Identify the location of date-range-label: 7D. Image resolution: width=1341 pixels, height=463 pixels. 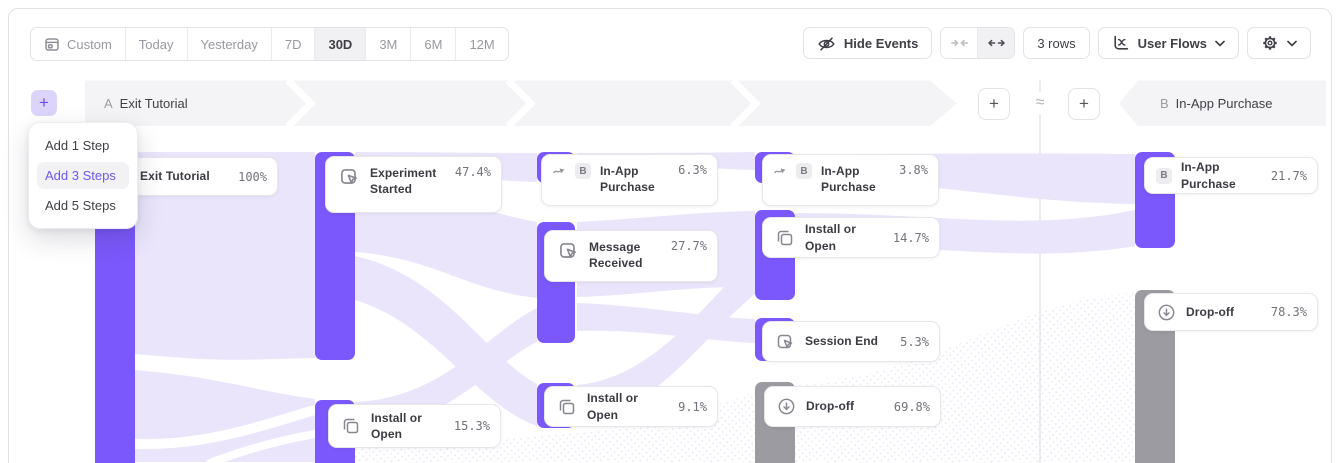
(293, 44).